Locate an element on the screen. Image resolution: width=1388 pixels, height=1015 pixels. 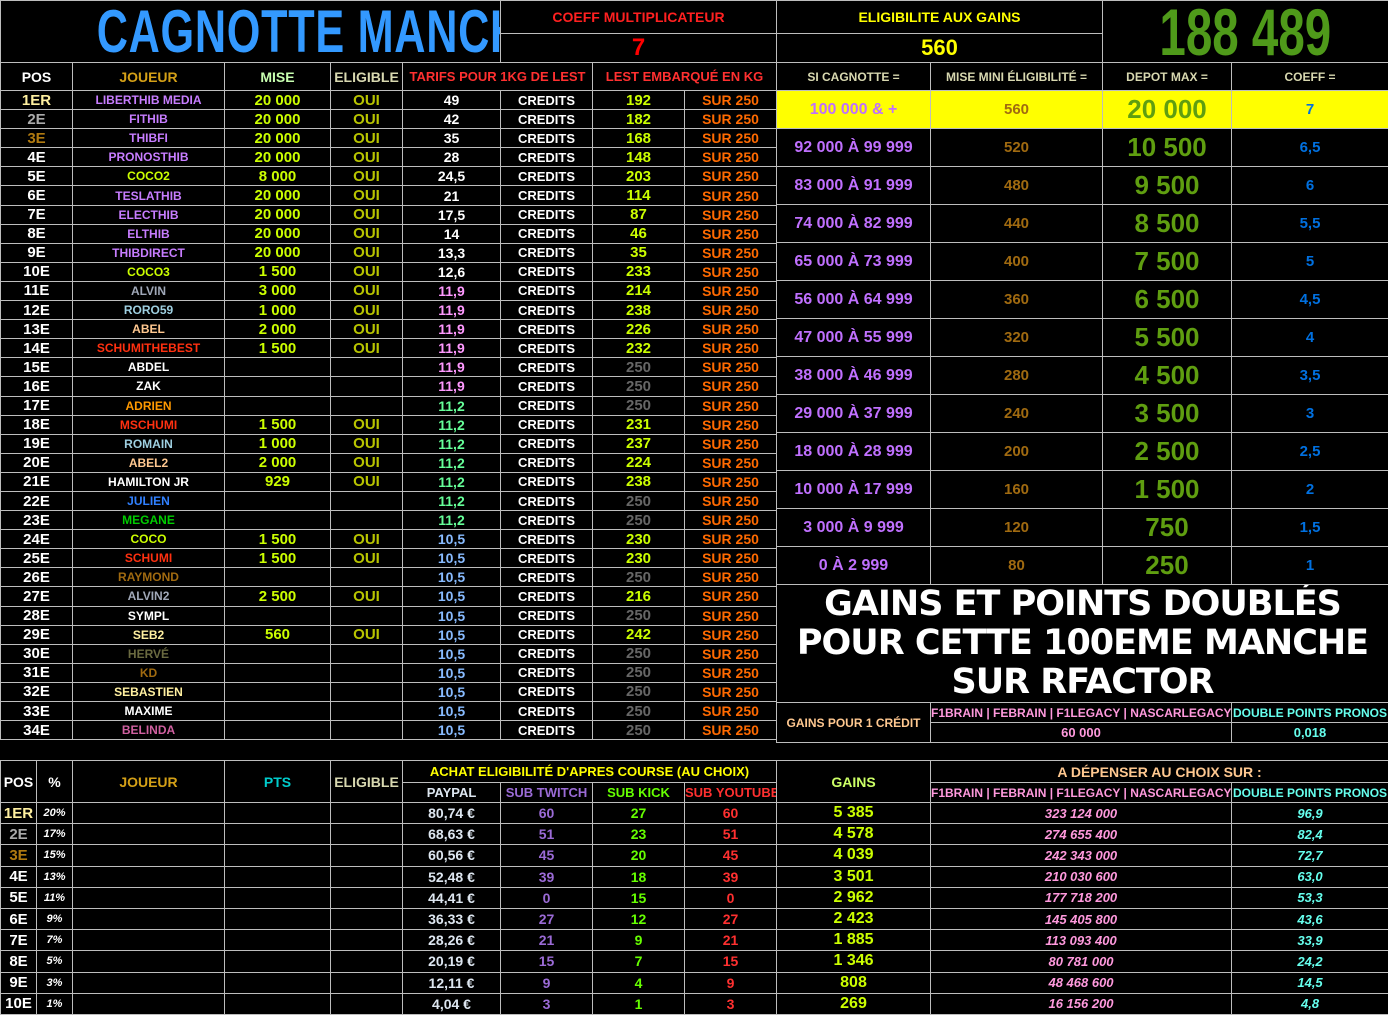
player-name: ABEL2 is located at coordinates (149, 462).